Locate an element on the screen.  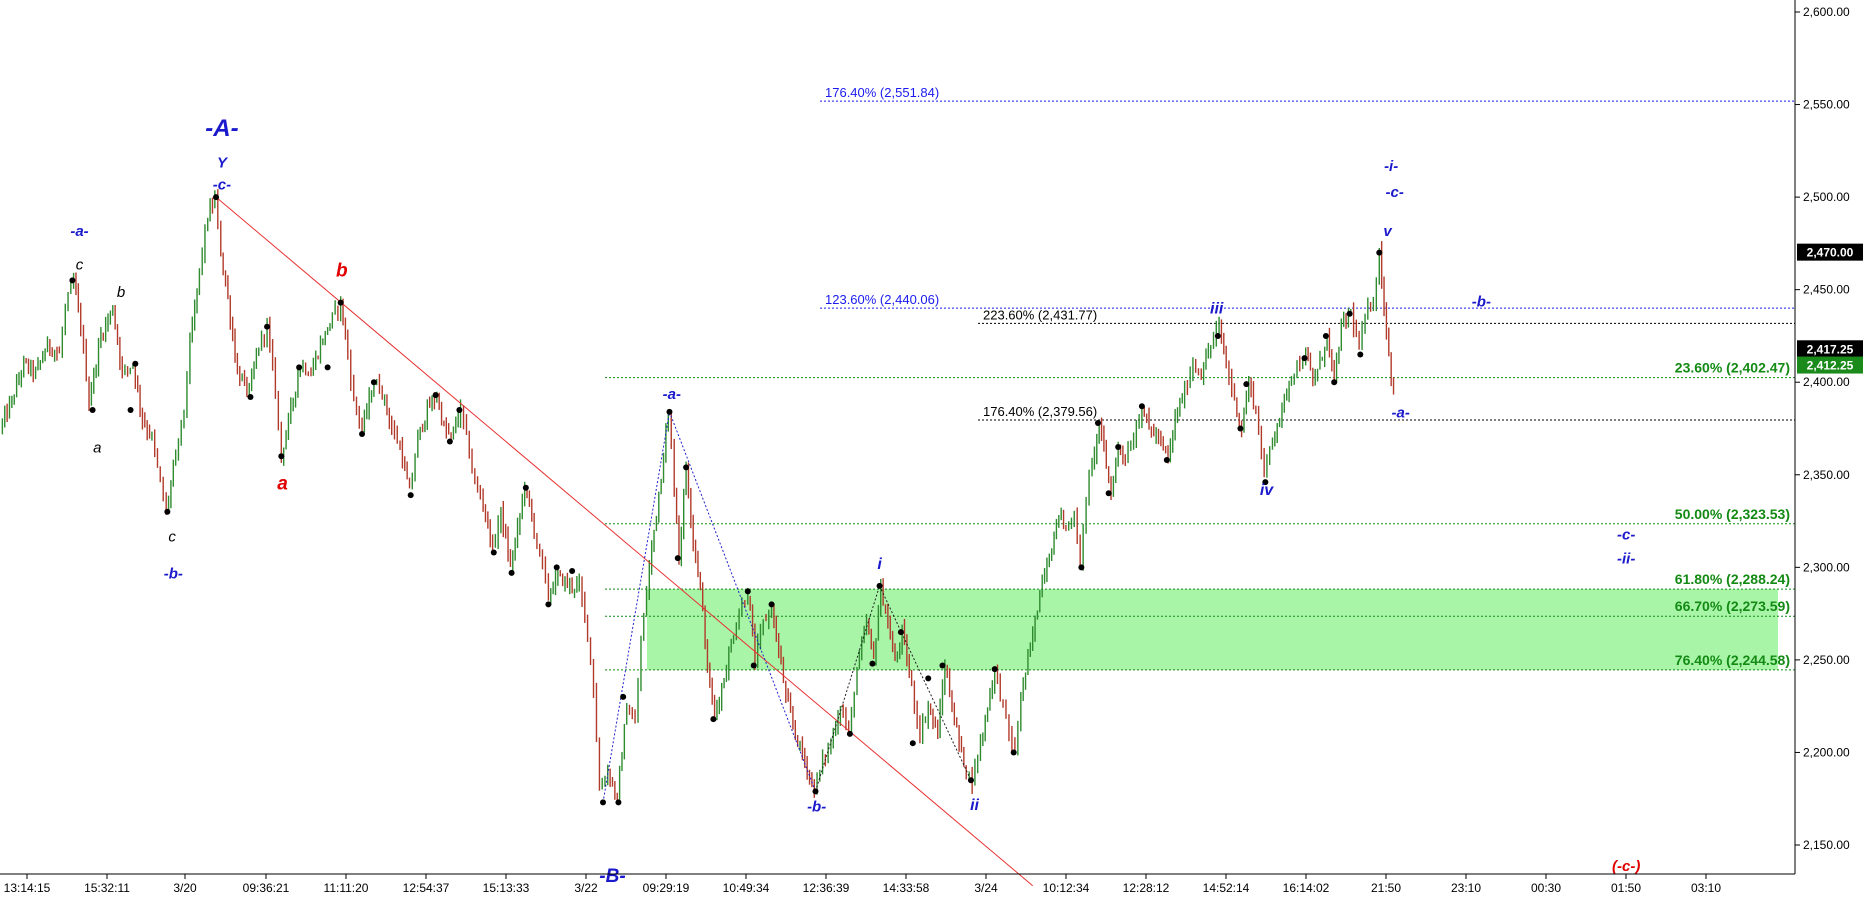
x-tick-label: 14:33:58 is located at coordinates (906, 888).